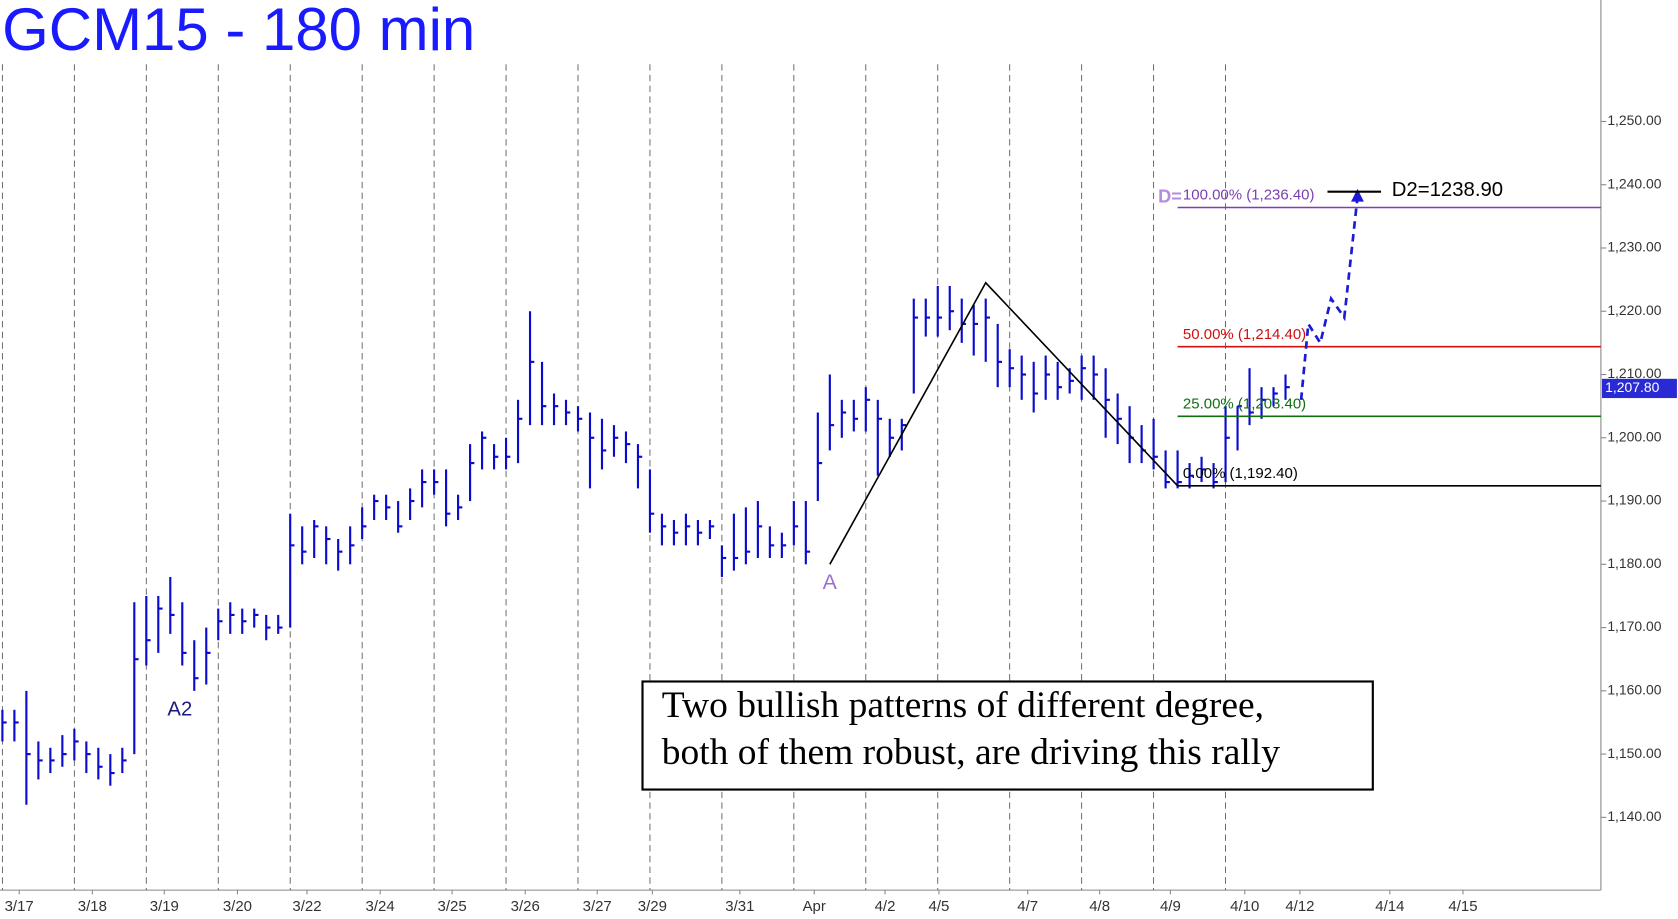  Describe the element at coordinates (830, 582) in the screenshot. I see `pattern-label: A` at that location.